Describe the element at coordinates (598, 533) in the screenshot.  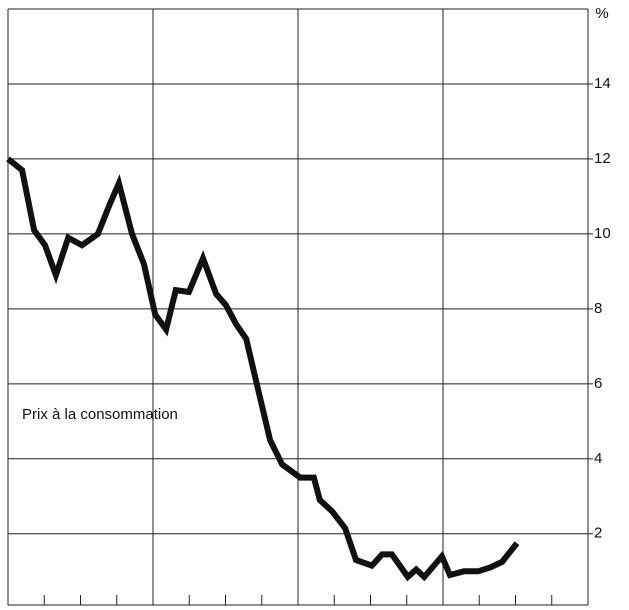
I see `y-tick-label: 2` at that location.